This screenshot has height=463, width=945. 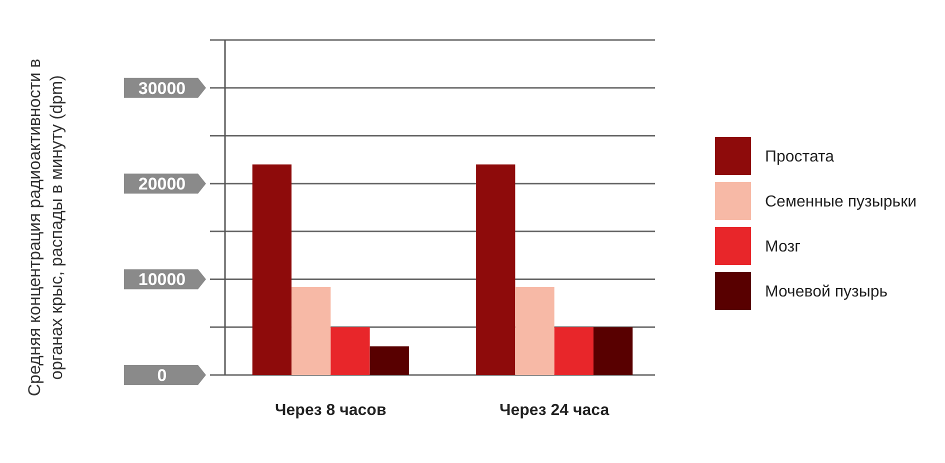 What do you see at coordinates (841, 202) in the screenshot?
I see `legend-label: Семенные пузырьки` at bounding box center [841, 202].